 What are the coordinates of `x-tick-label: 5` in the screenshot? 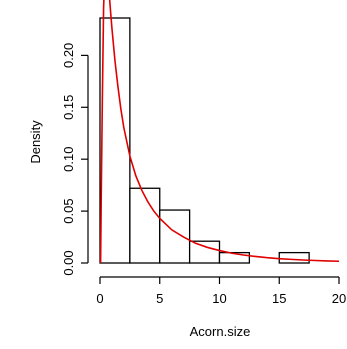 It's located at (159, 298).